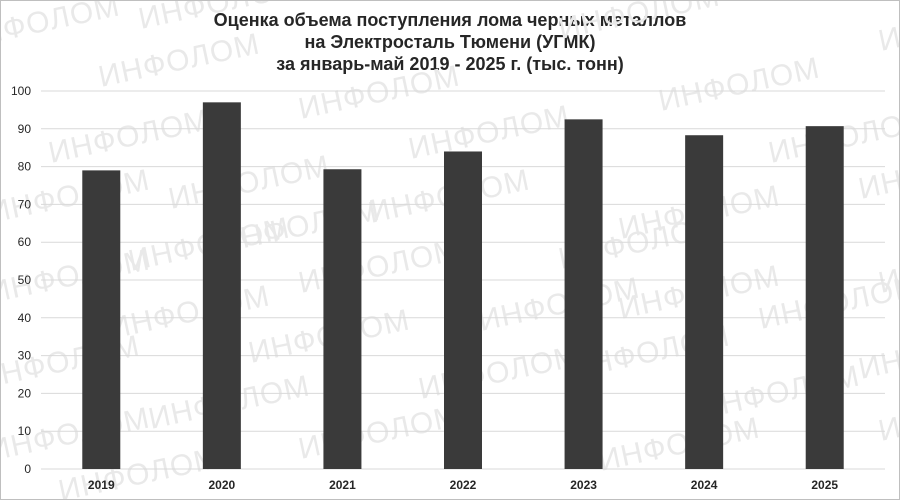 This screenshot has height=500, width=900. What do you see at coordinates (824, 298) in the screenshot?
I see `bar-2025` at bounding box center [824, 298].